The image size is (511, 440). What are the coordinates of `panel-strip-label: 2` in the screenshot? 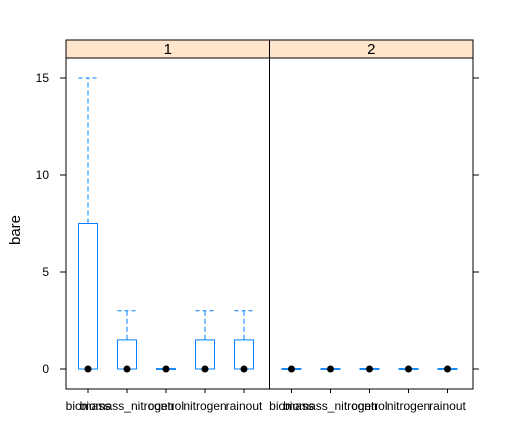 It's located at (371, 49).